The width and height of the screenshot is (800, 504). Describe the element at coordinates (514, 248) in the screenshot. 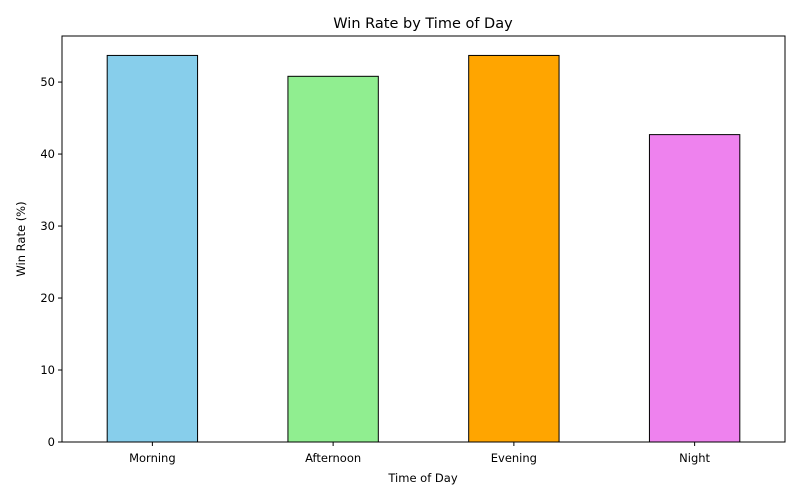

I see `bar-evening` at that location.